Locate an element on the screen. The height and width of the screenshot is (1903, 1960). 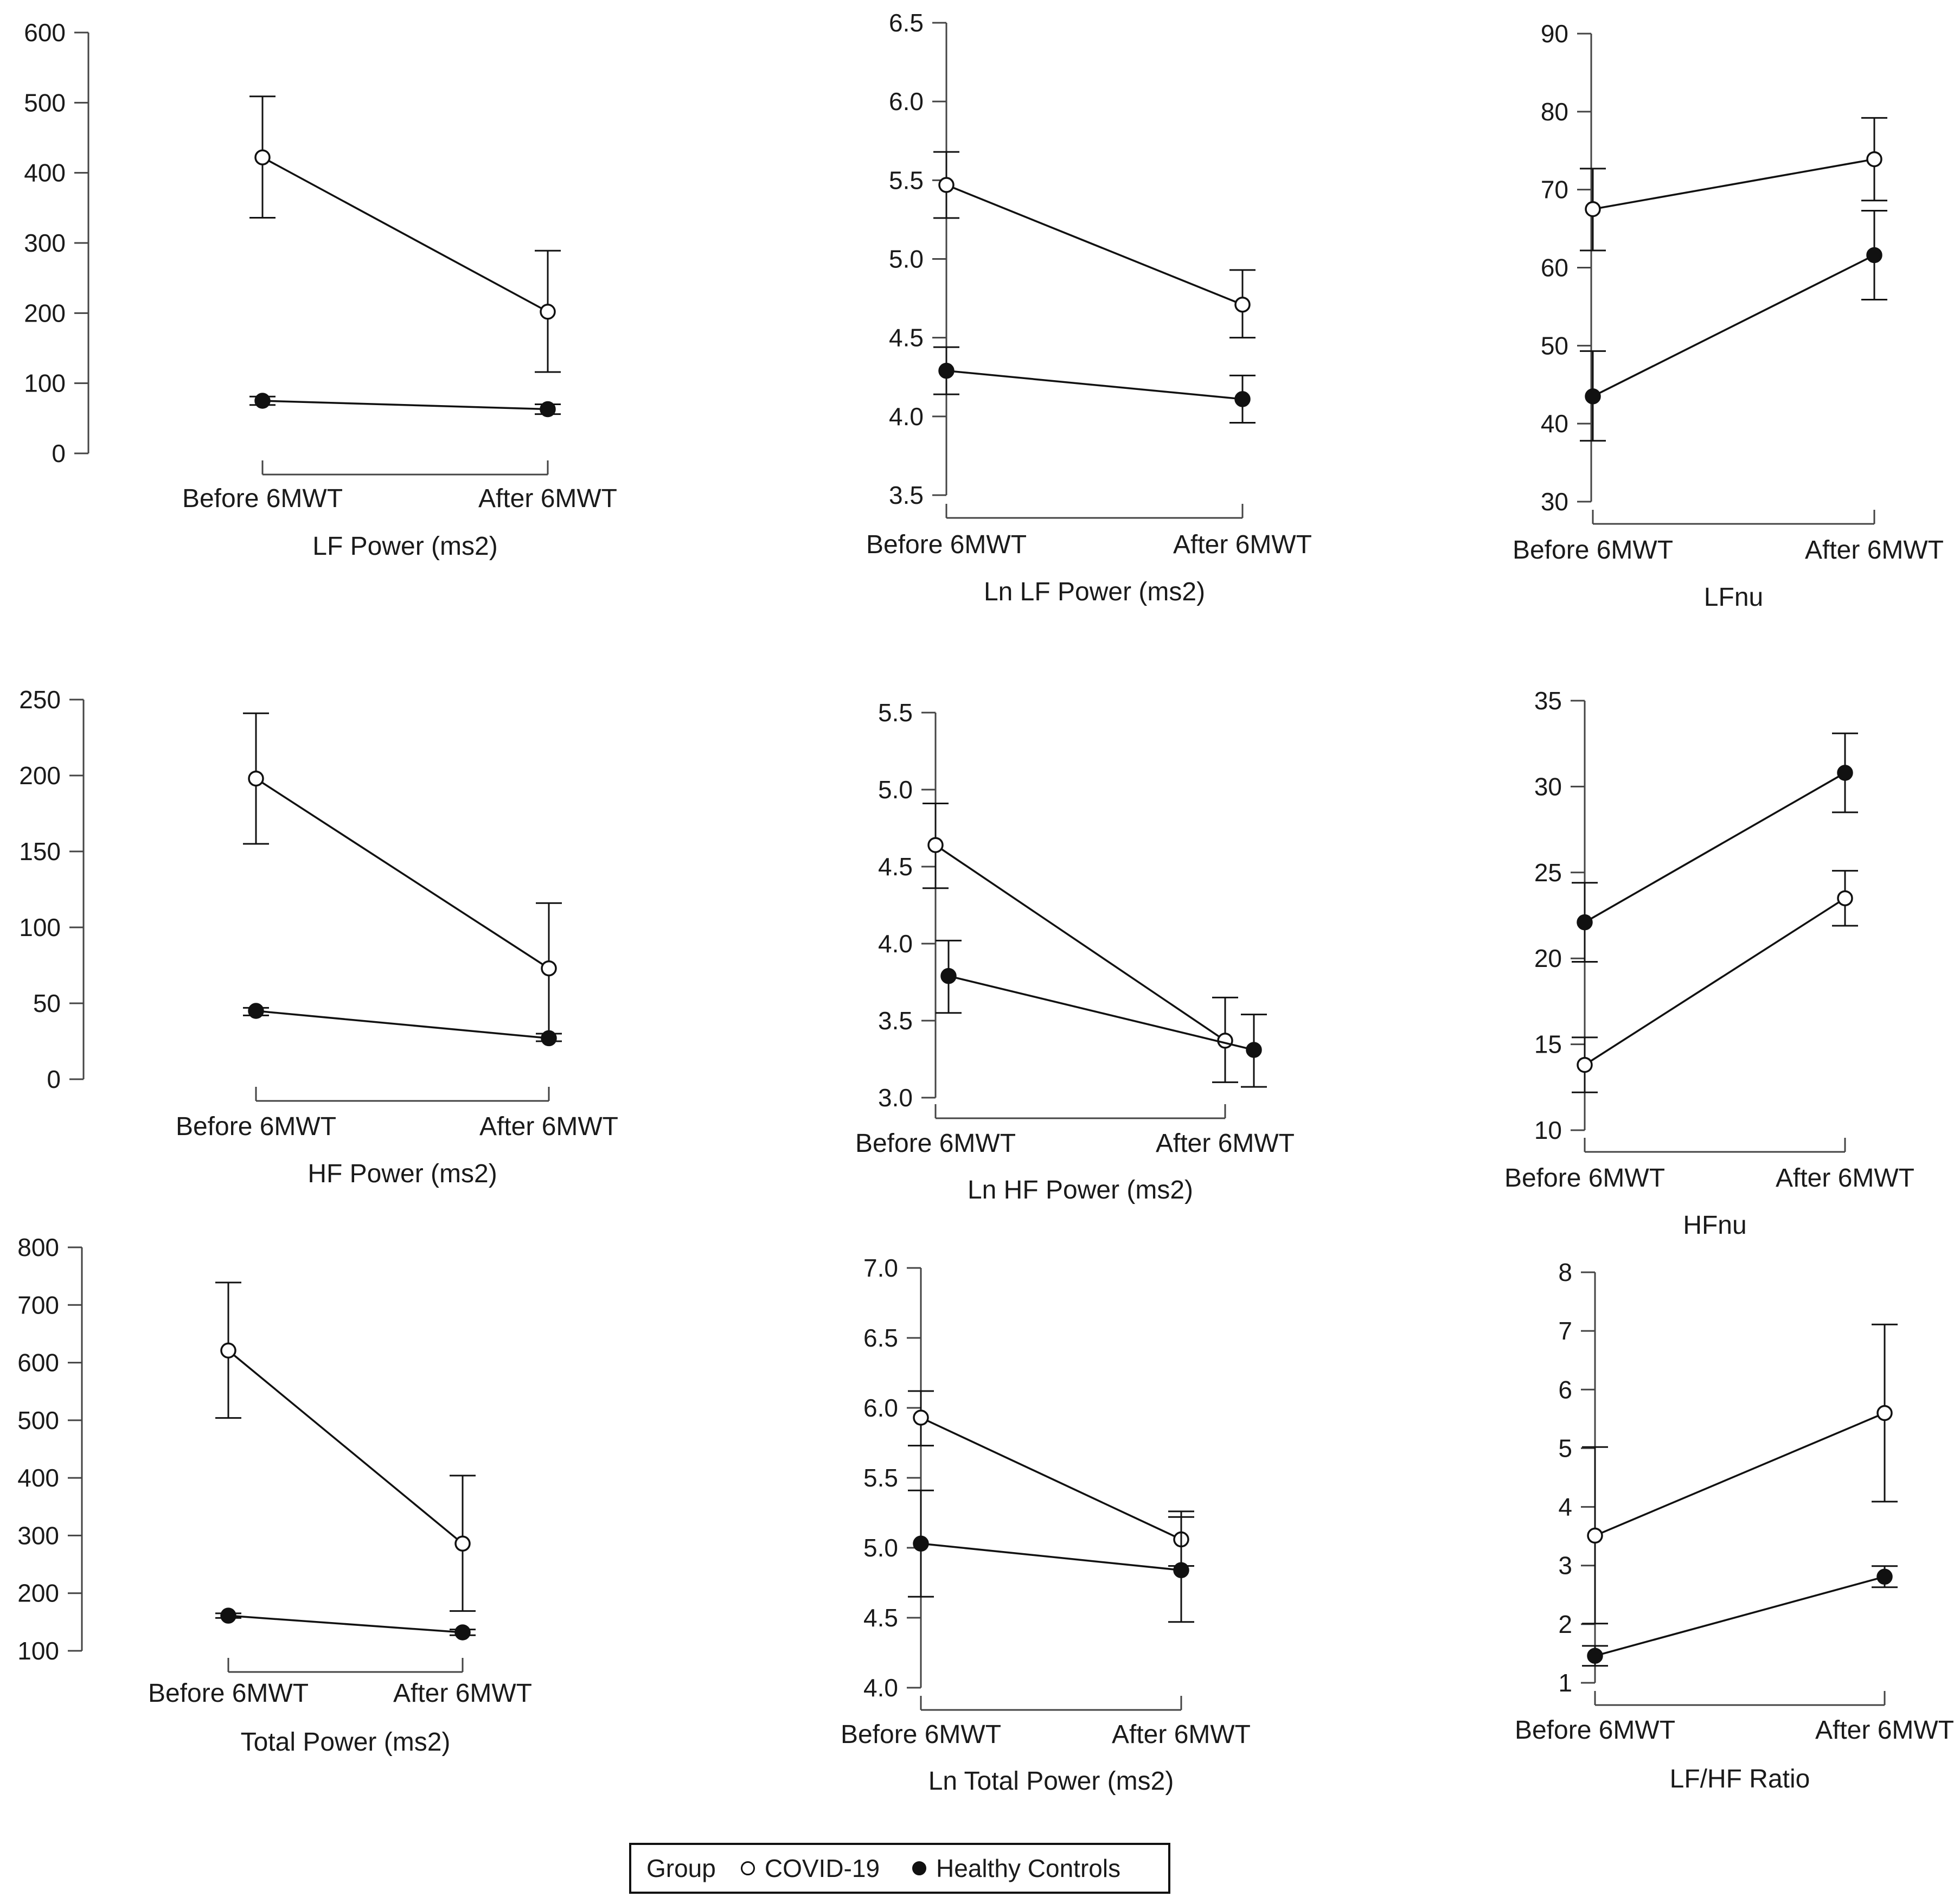
y-tick-label: 20 is located at coordinates (1548, 958).